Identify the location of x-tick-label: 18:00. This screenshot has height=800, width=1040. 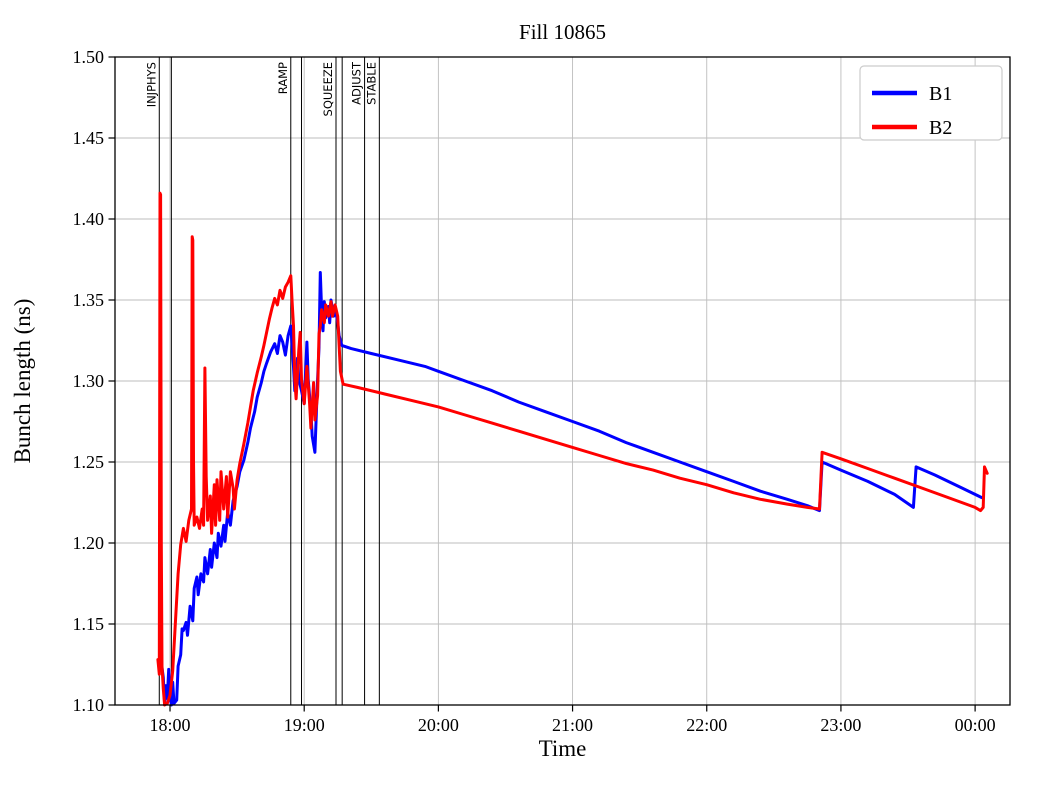
(170, 725).